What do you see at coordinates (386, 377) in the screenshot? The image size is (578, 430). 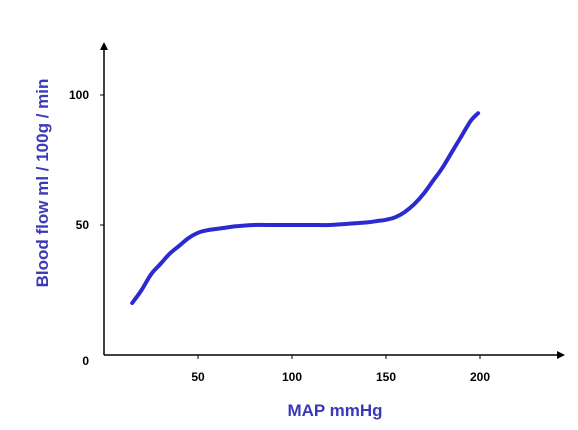 I see `x-tick-label: 150` at bounding box center [386, 377].